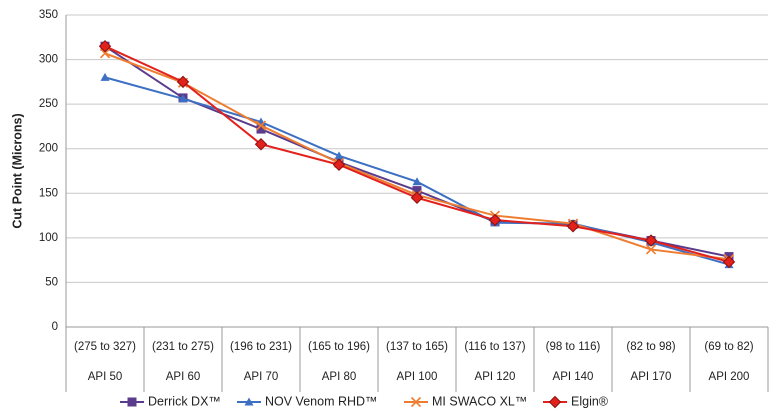 The width and height of the screenshot is (781, 418). I want to click on y-tick-label: 250, so click(48, 104).